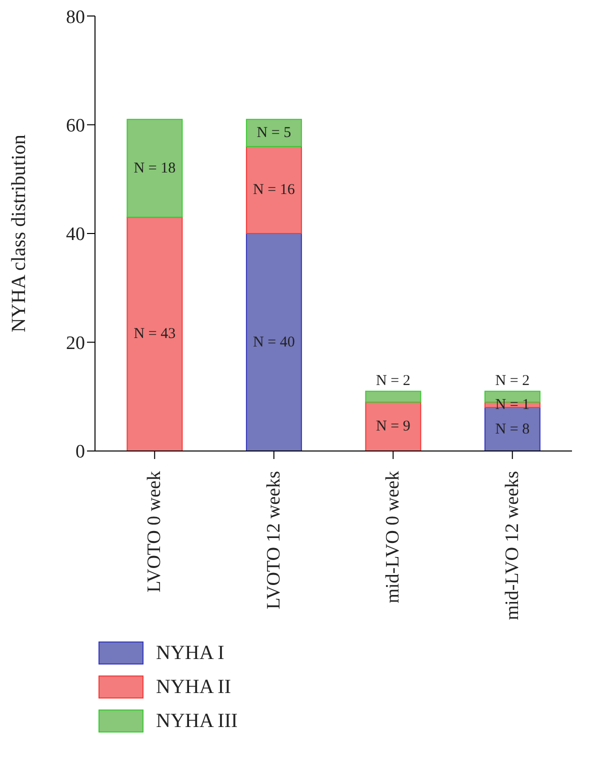 The image size is (600, 767). Describe the element at coordinates (155, 531) in the screenshot. I see `x-tick-label: LVOTO 0 week` at that location.